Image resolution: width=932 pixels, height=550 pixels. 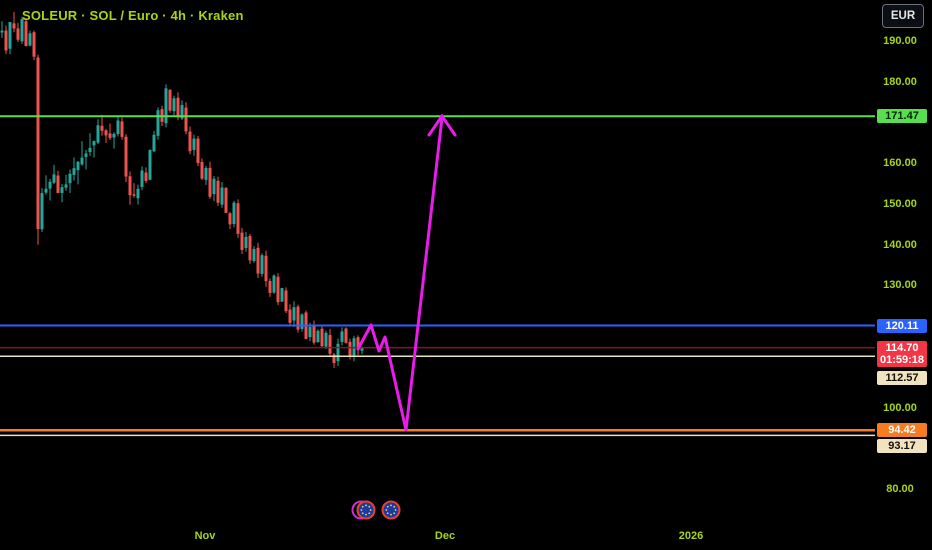 I want to click on price-badge-value: 120.11, so click(x=902, y=326).